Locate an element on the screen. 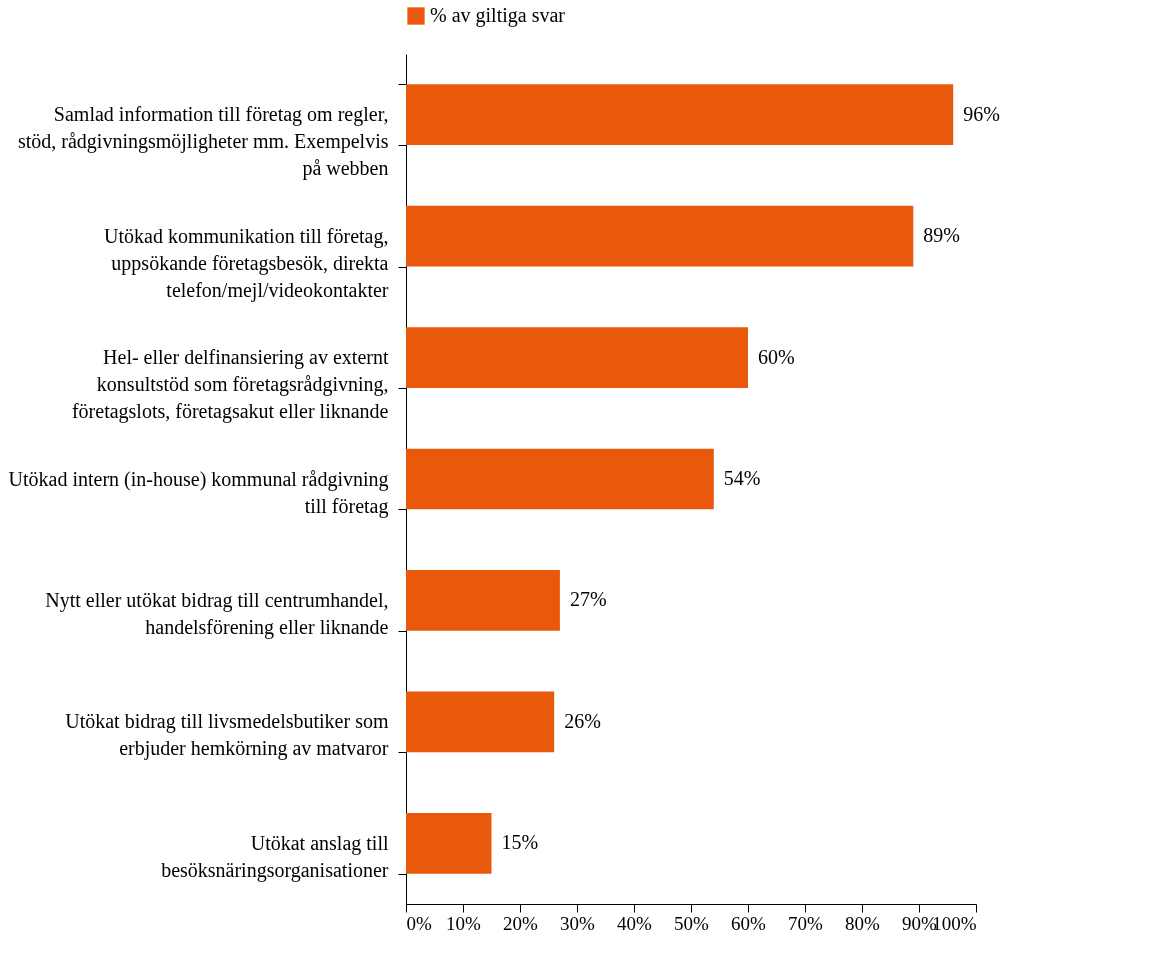 This screenshot has height=978, width=1176. data-label: 27% is located at coordinates (588, 599).